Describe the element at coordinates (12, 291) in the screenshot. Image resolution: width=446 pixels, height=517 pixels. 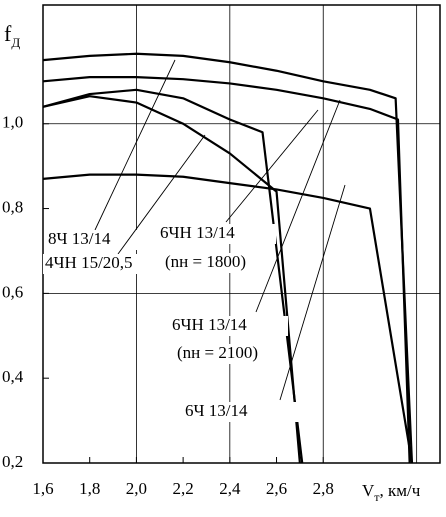
I see `y-tick-label: 0,6` at that location.